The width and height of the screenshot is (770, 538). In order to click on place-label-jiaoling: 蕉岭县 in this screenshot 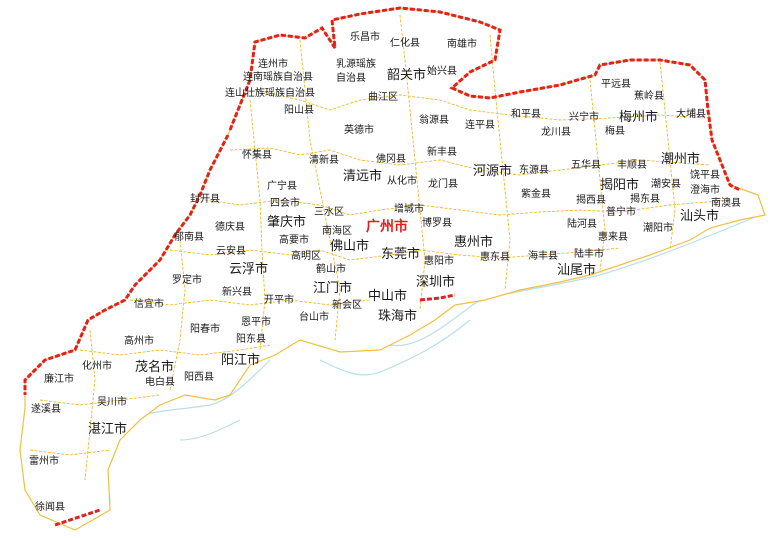, I will do `click(649, 95)`.